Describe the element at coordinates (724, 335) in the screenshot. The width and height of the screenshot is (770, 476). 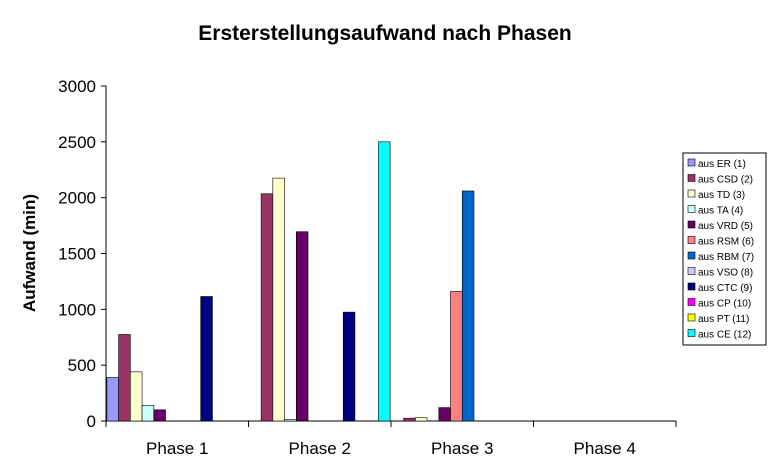
I see `legend-label: aus CE (12)` at that location.